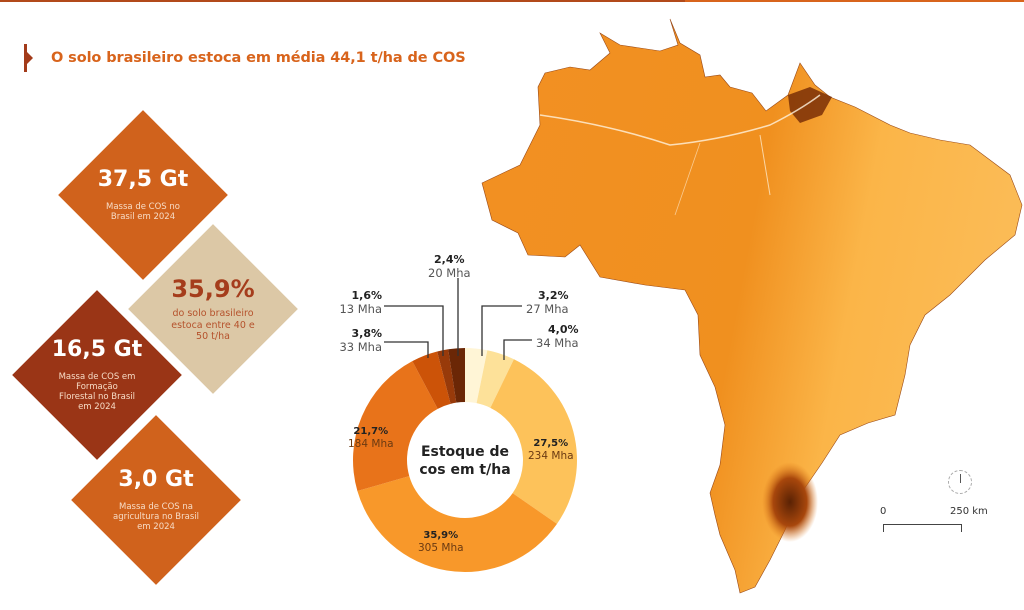  I want to click on label-segment-1: 3,2% 27 Mha, so click(547, 302).